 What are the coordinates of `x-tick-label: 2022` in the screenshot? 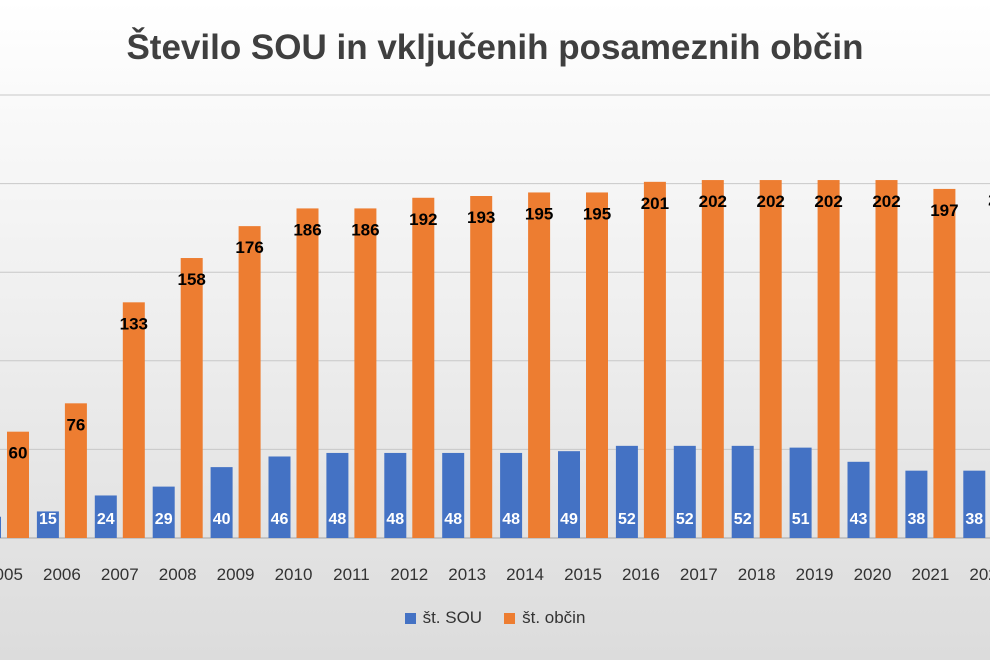 It's located at (979, 574).